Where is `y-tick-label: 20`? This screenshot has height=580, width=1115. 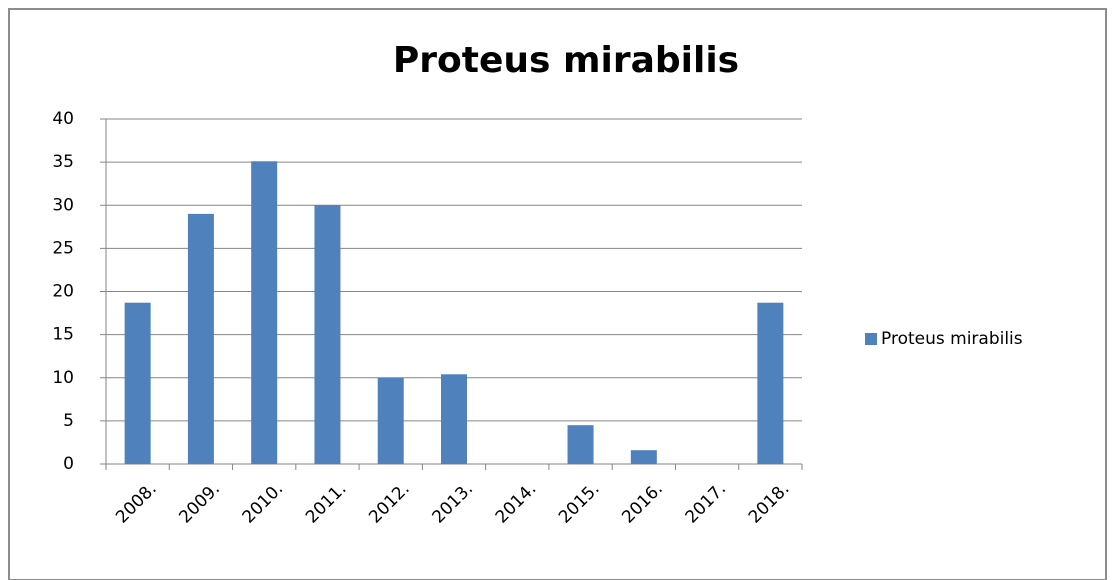
y-tick-label: 20 is located at coordinates (63, 292).